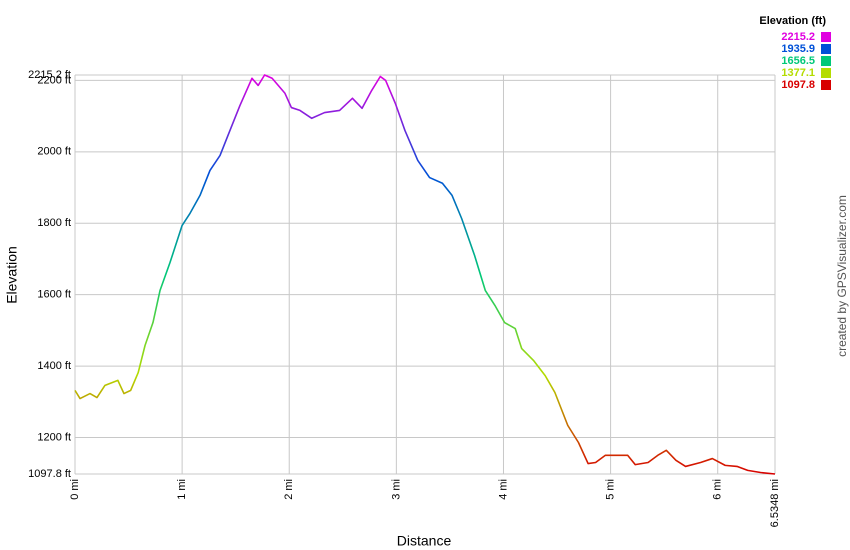 This screenshot has height=550, width=850. What do you see at coordinates (396, 489) in the screenshot?
I see `x-tick-label: 3 mi` at bounding box center [396, 489].